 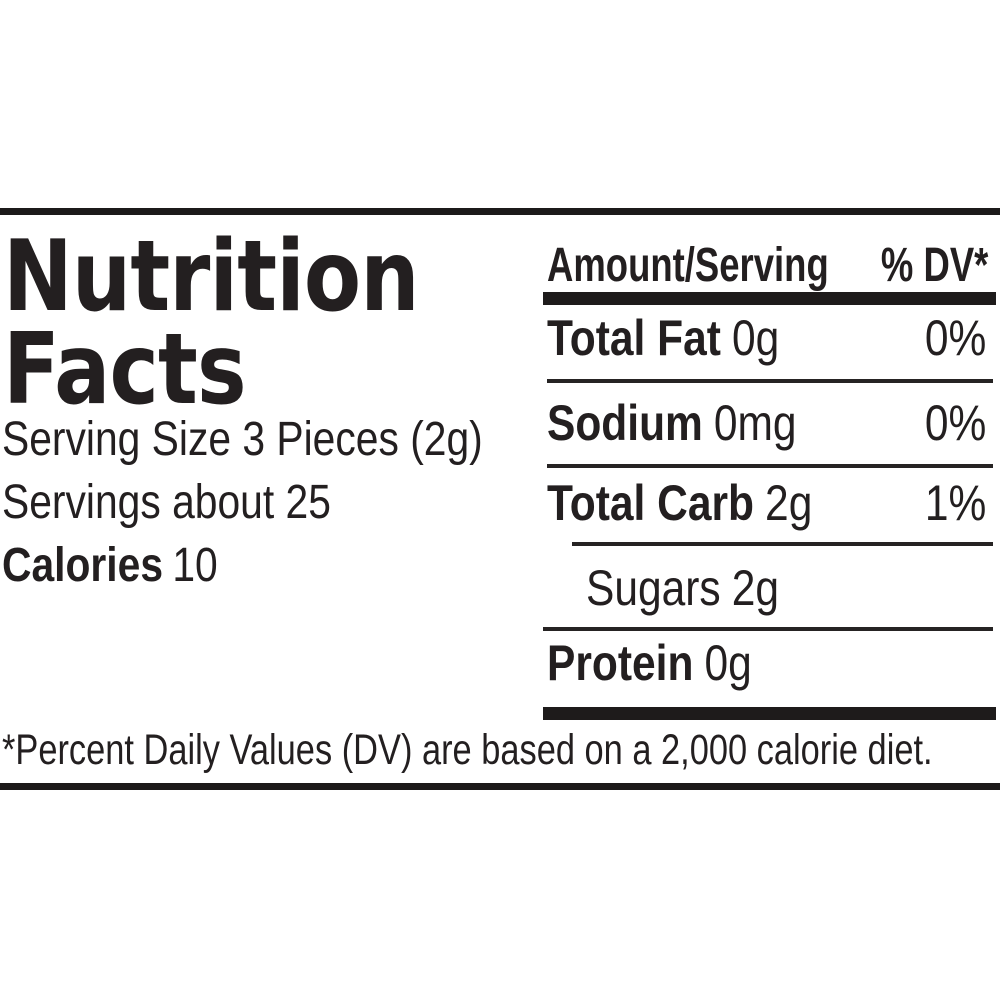 I want to click on row-sugars: Sugars 2g, so click(x=766, y=588).